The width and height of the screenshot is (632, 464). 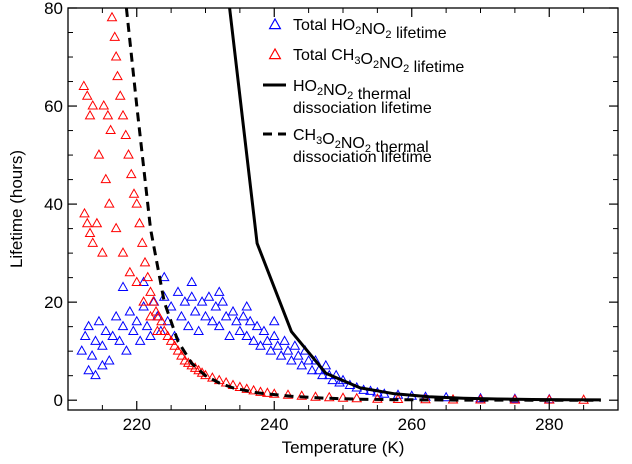 I want to click on legend-label-3-line2: dissociation lifetime, so click(x=362, y=157).